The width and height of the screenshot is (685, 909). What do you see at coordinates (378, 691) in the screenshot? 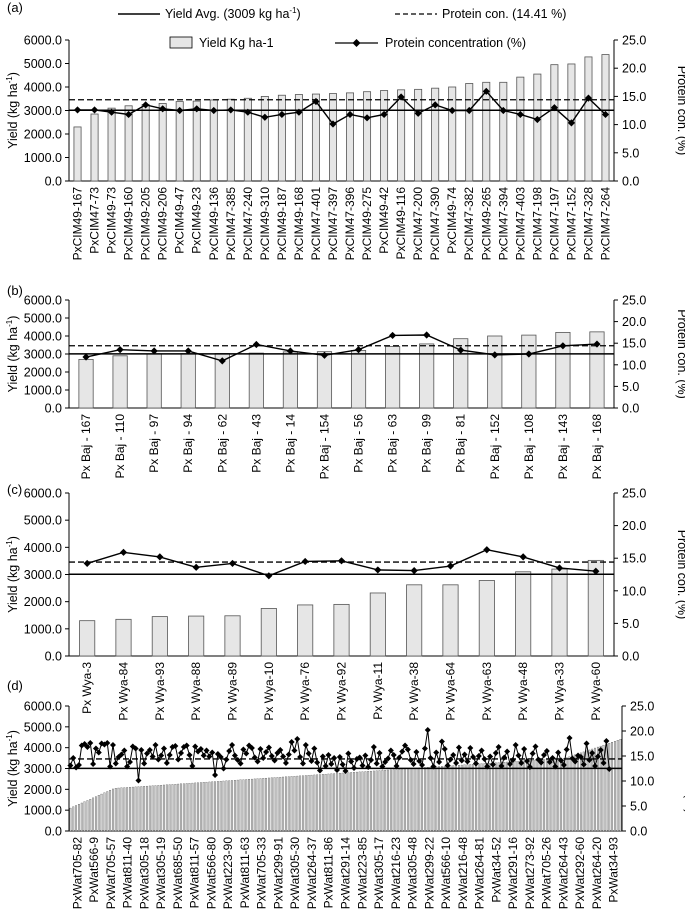
I see `x-tick-label: Px Wya-11` at bounding box center [378, 691].